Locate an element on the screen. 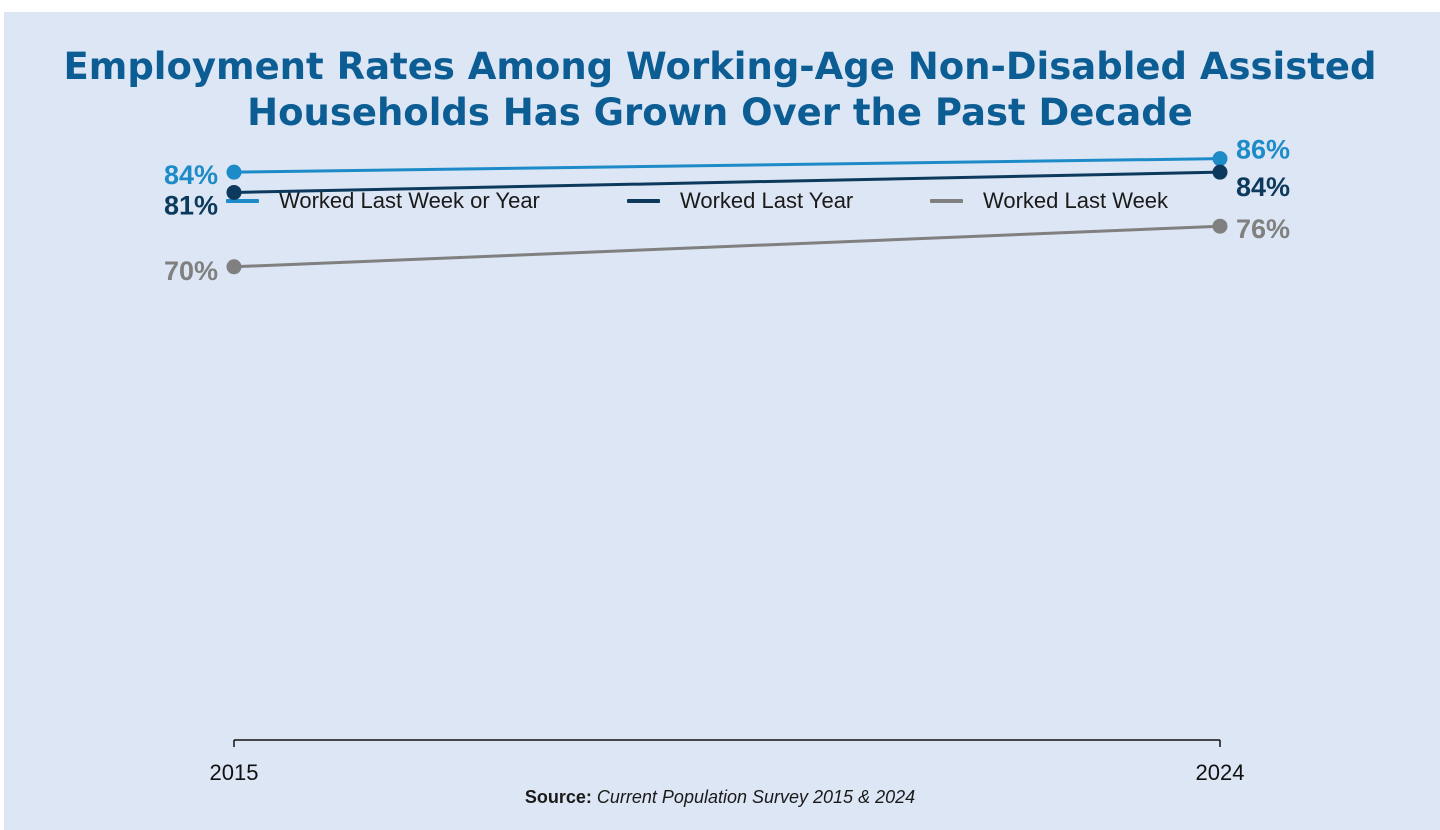 The image size is (1440, 830). legend-item-worked-last-year: Worked Last Year is located at coordinates (740, 201).